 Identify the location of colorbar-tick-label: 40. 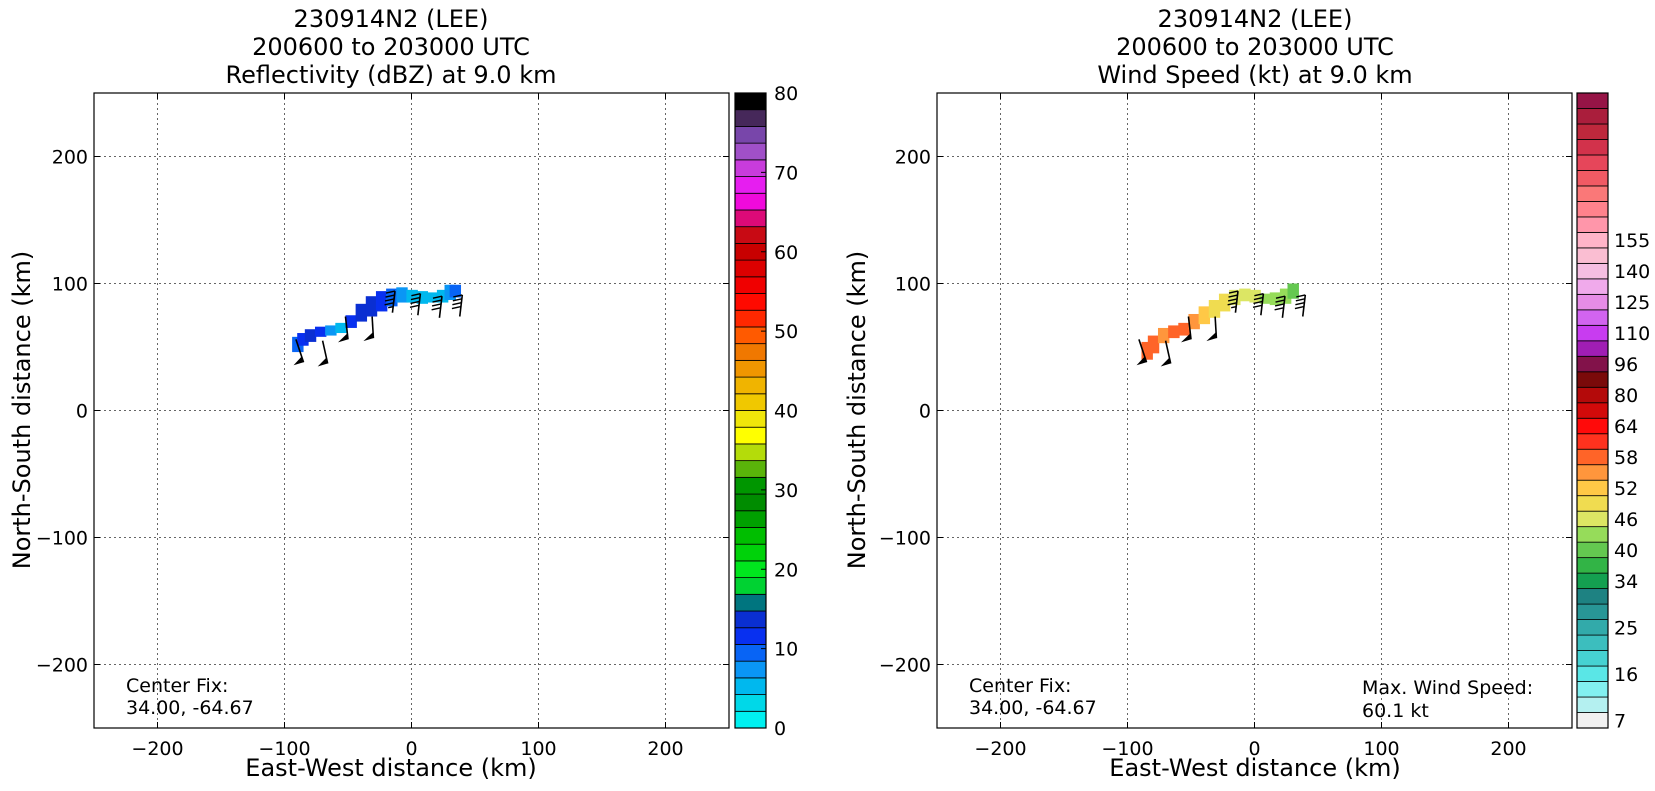
(786, 412).